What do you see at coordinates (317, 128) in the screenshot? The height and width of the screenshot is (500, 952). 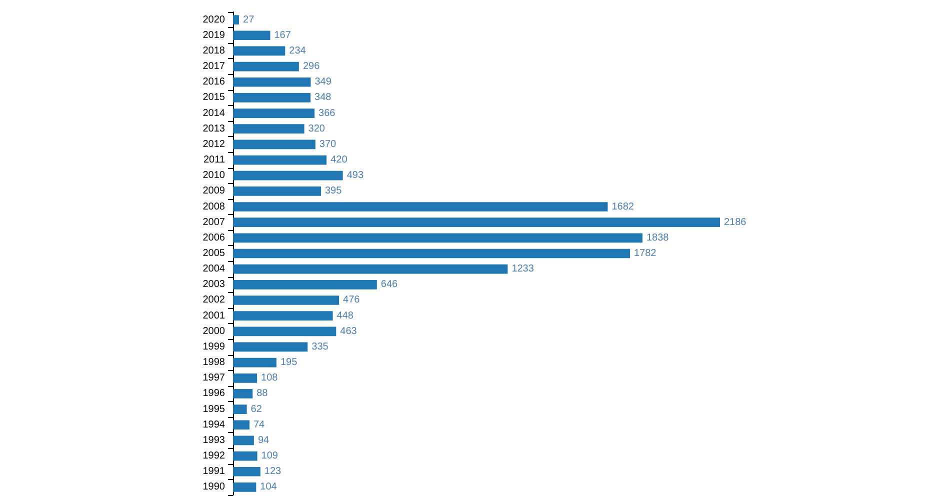 I see `data-label: 320` at bounding box center [317, 128].